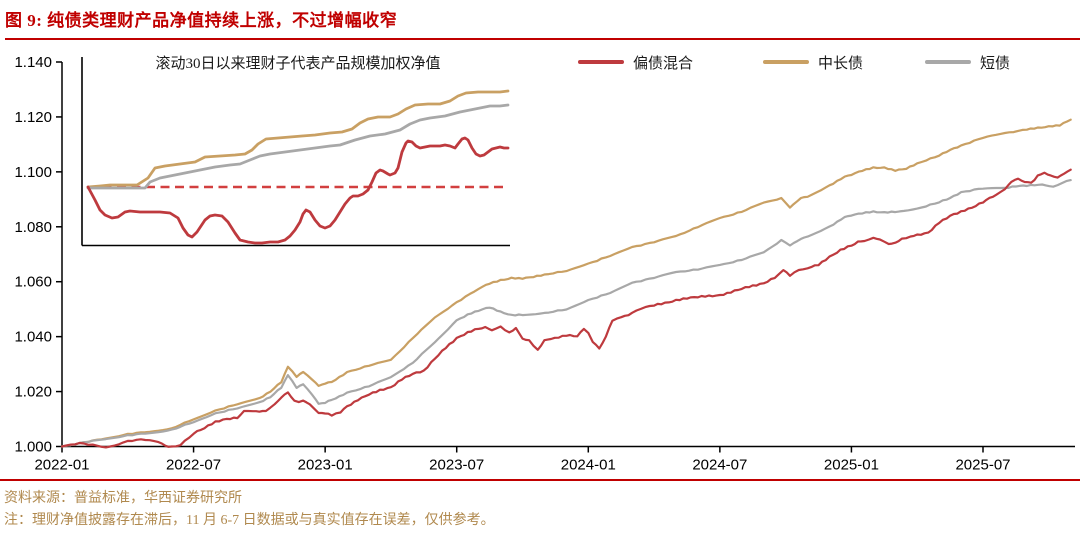  Describe the element at coordinates (948, 62) in the screenshot. I see `legend-swatch-gray-line` at that location.